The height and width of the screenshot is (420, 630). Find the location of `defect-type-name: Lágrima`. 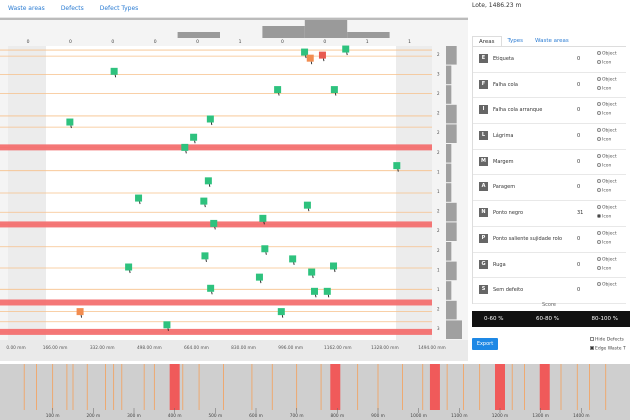

defect-type-name: Lágrima is located at coordinates (503, 136).